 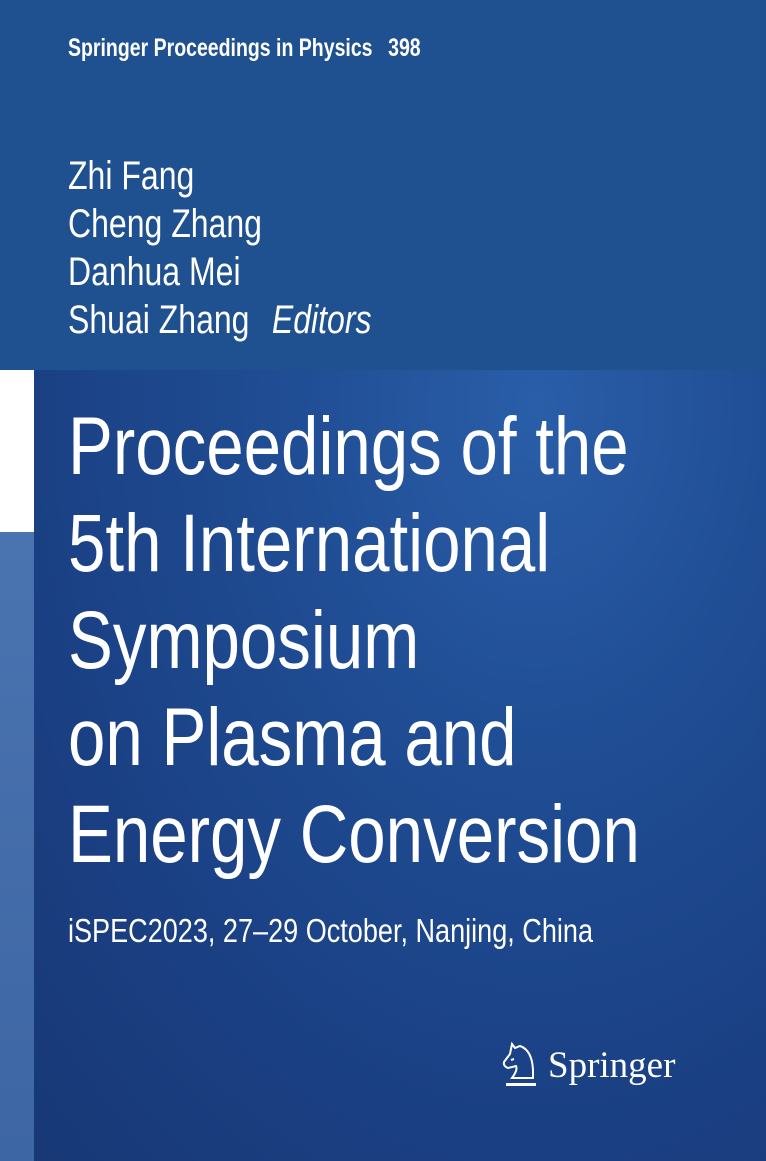 What do you see at coordinates (519, 1063) in the screenshot?
I see `knight-chess-horse-icon` at bounding box center [519, 1063].